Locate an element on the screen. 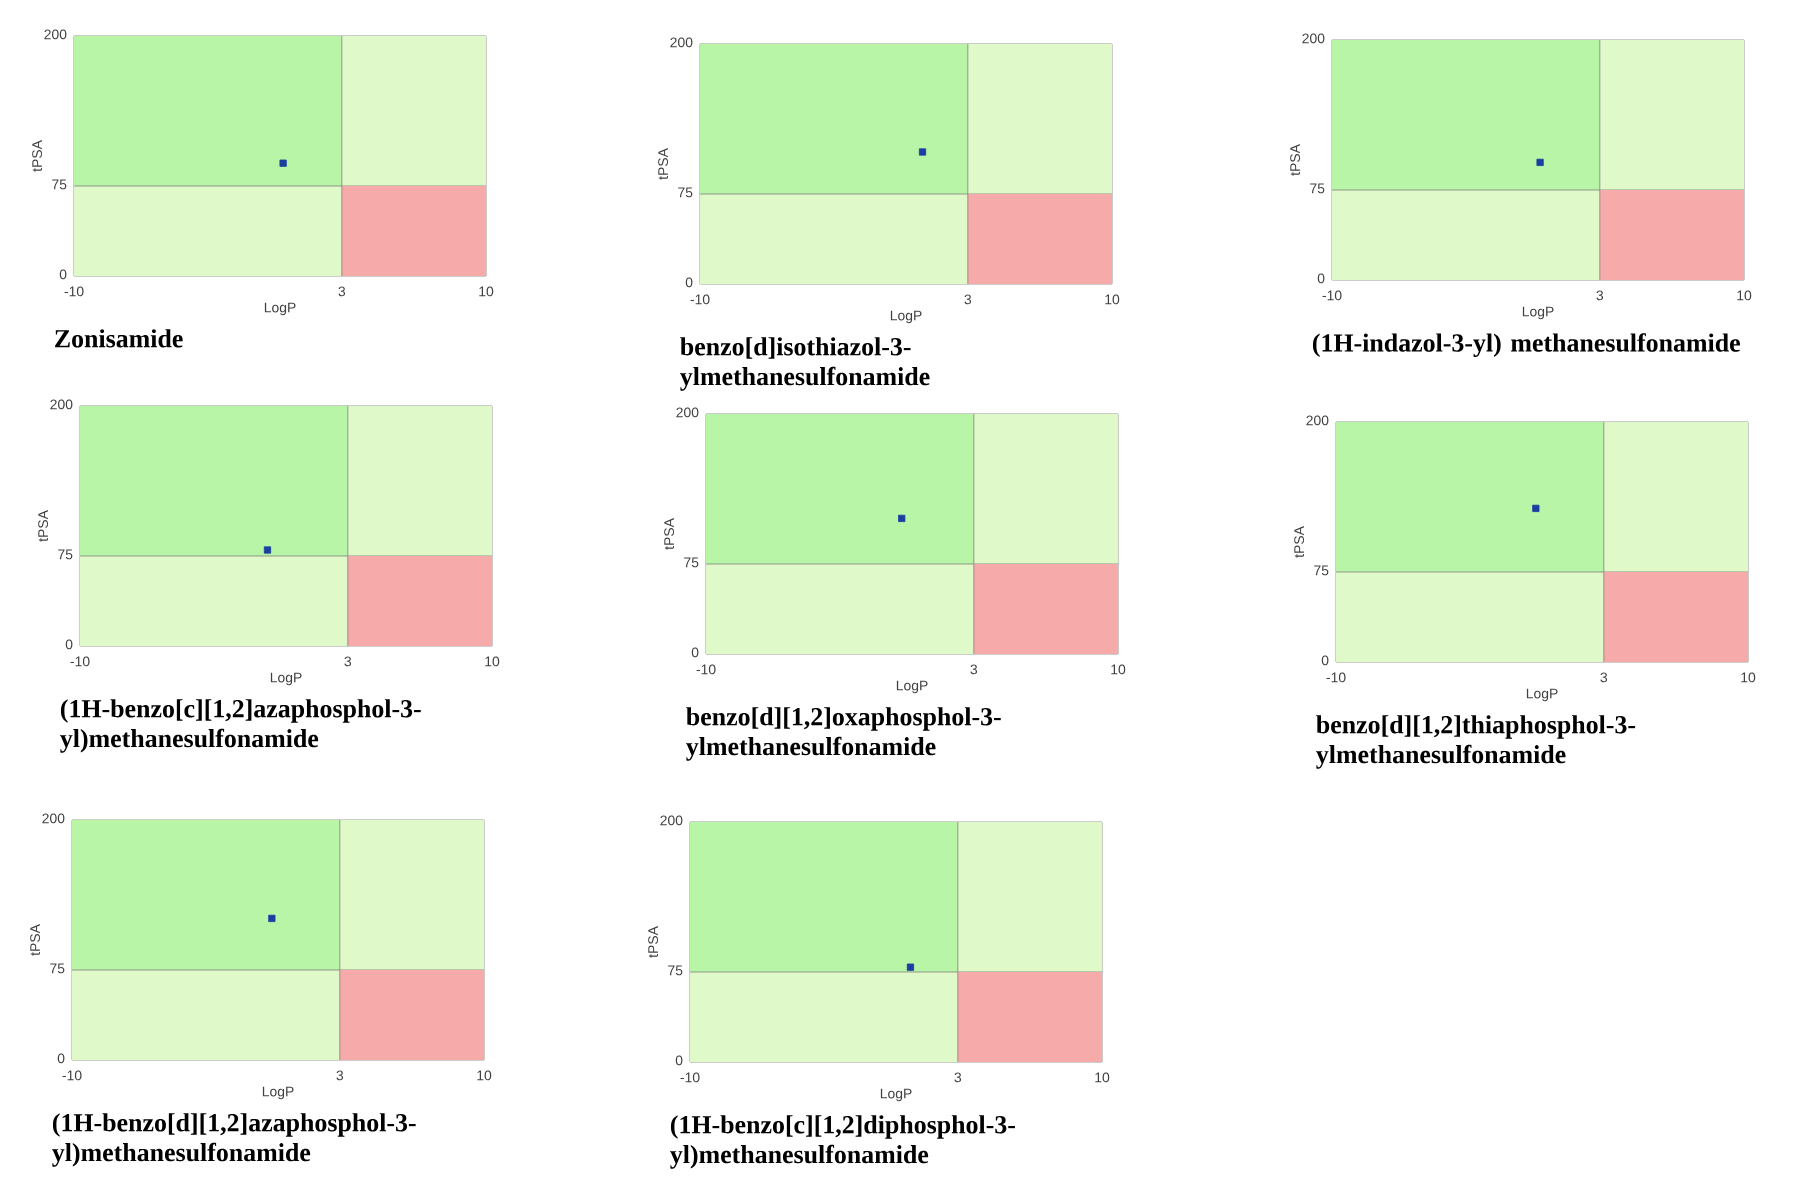 The width and height of the screenshot is (1796, 1188). text: (1H-benzo[d][1,2]azaphosphol-3-yl)methanesulfonamide is located at coordinates (234, 1140).